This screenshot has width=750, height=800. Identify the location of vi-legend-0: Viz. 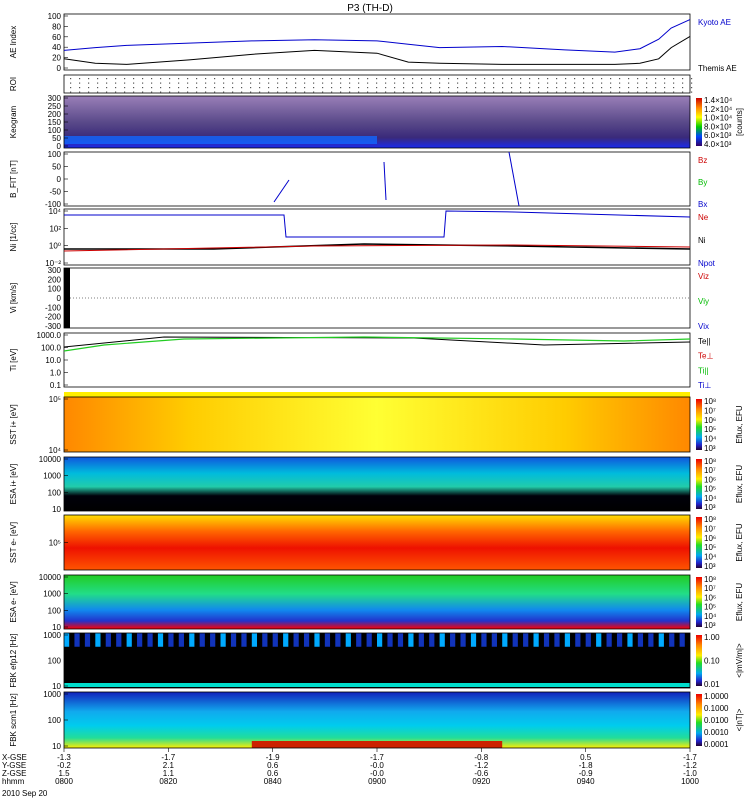
(703, 276).